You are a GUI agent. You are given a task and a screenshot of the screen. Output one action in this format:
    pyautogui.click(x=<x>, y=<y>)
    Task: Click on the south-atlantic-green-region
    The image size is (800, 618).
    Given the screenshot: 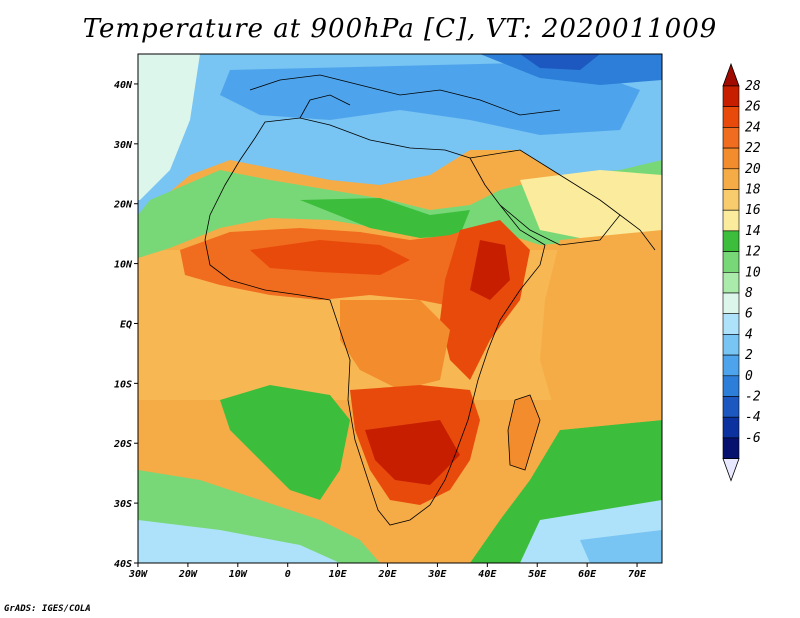 What is the action you would take?
    pyautogui.click(x=285, y=442)
    